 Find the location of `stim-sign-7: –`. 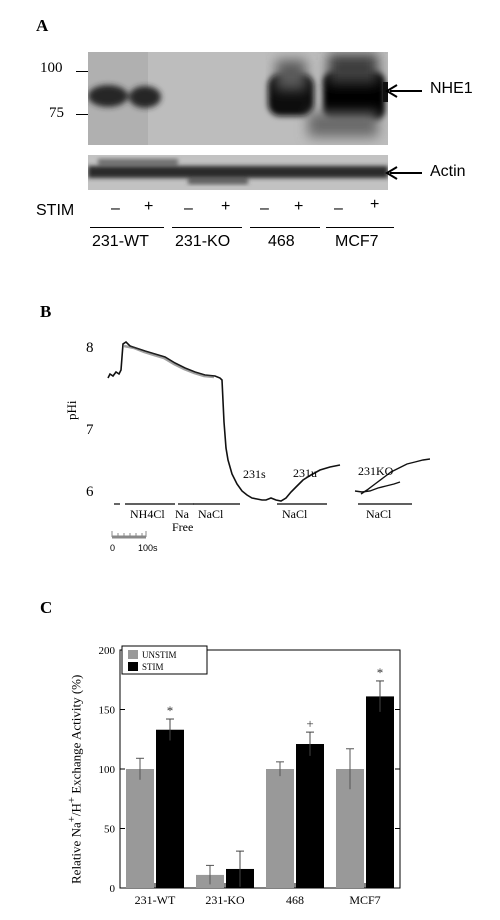

stim-sign-7: – is located at coordinates (338, 208).